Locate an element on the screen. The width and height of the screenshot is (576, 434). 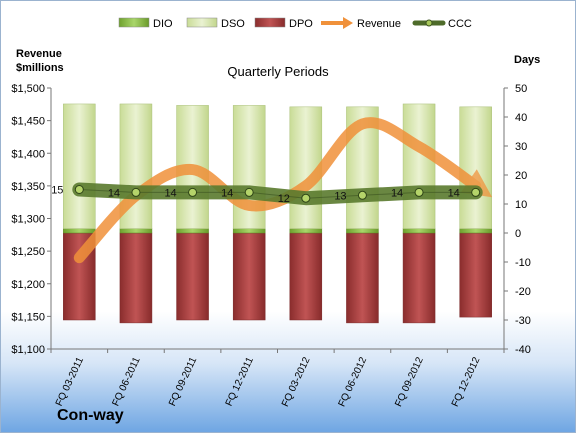
ccc-data-label: 13 is located at coordinates (340, 196).